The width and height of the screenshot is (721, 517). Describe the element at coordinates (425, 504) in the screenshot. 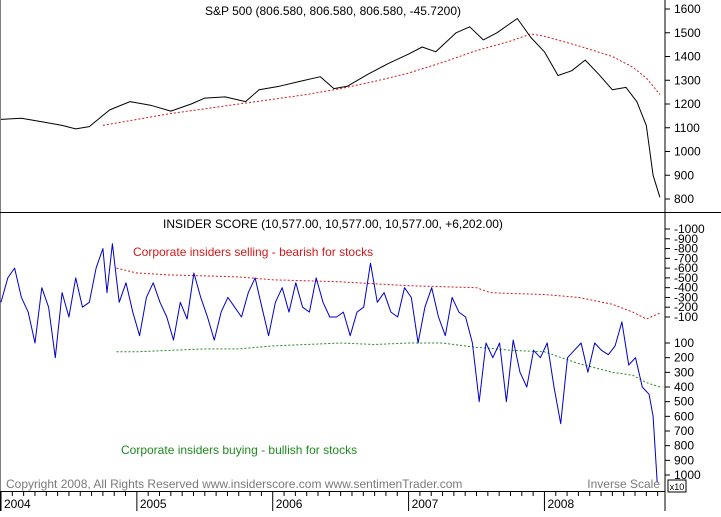

I see `x-tick-label: 2007` at that location.